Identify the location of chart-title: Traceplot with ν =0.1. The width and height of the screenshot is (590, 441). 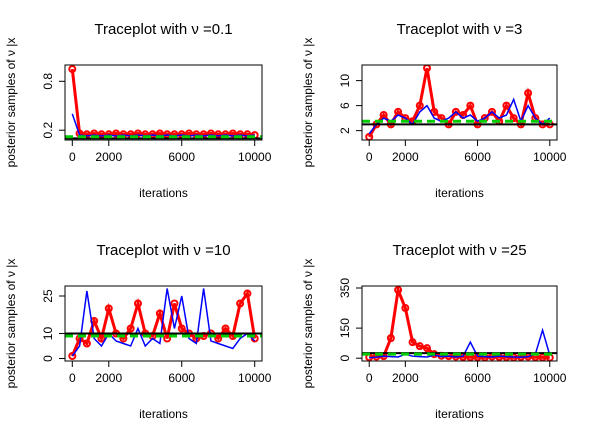
(163, 29).